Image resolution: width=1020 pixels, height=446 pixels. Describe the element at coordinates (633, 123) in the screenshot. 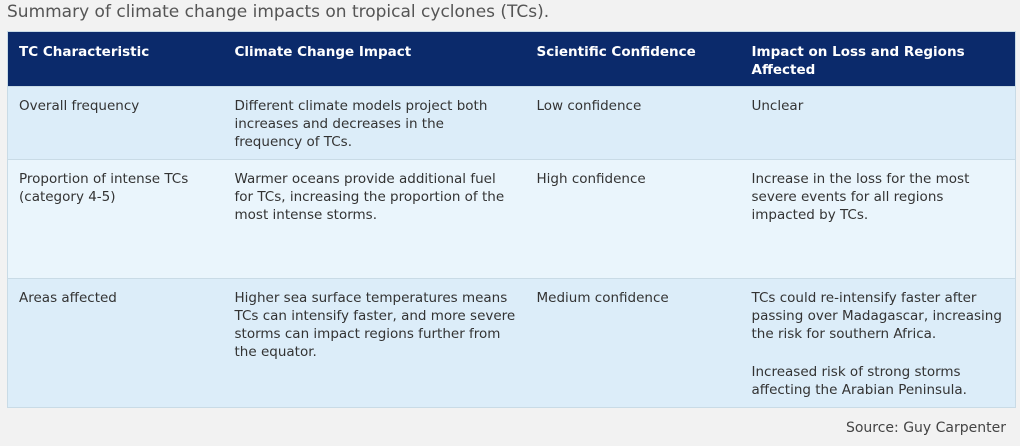

I see `cell-confidence: Low confidence` at that location.